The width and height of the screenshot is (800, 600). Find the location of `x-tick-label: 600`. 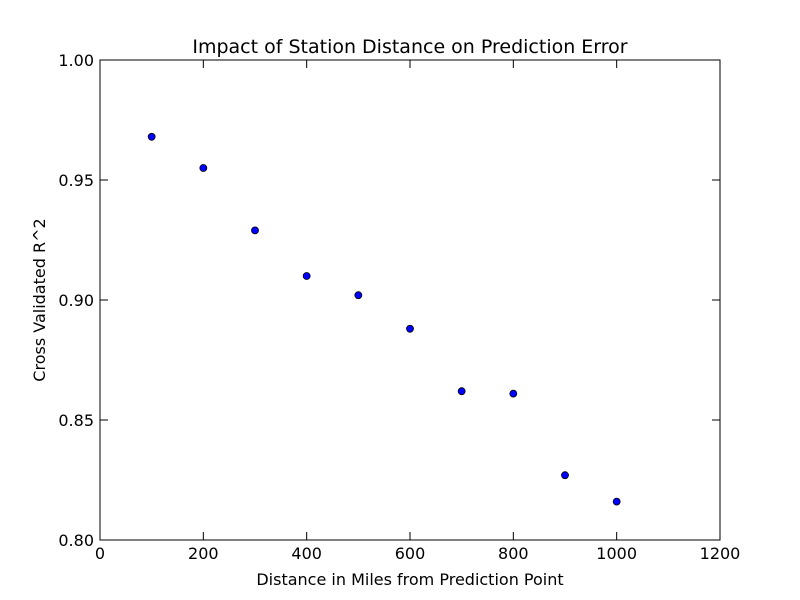

x-tick-label: 600 is located at coordinates (410, 553).